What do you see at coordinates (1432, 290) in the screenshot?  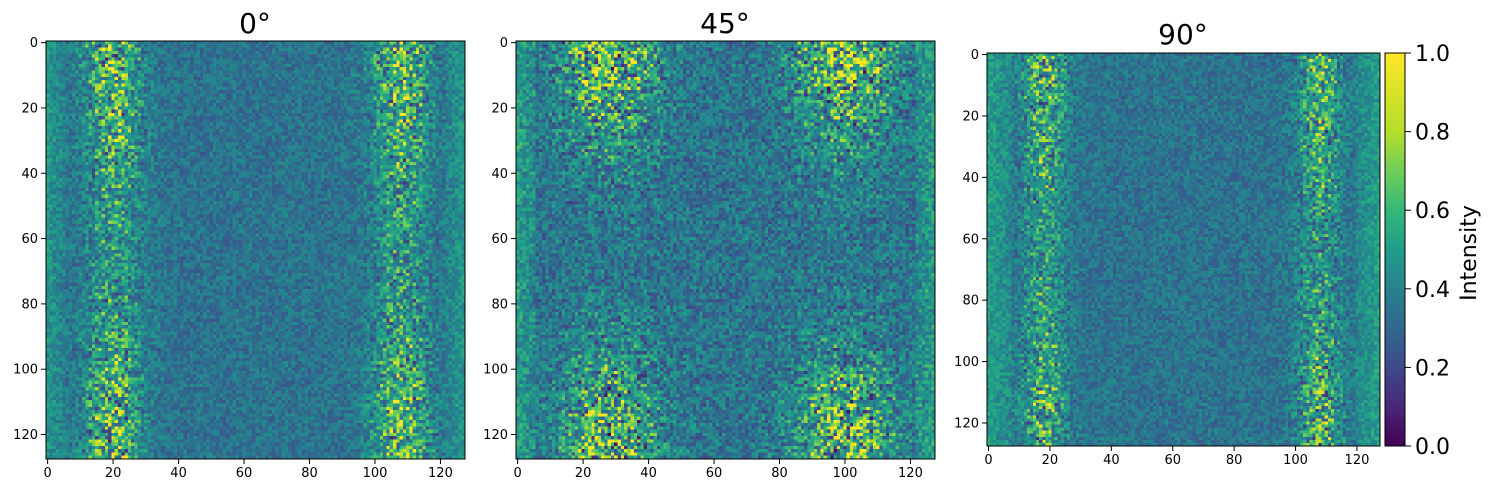 I see `colorbar-tick-label: 0.4` at bounding box center [1432, 290].